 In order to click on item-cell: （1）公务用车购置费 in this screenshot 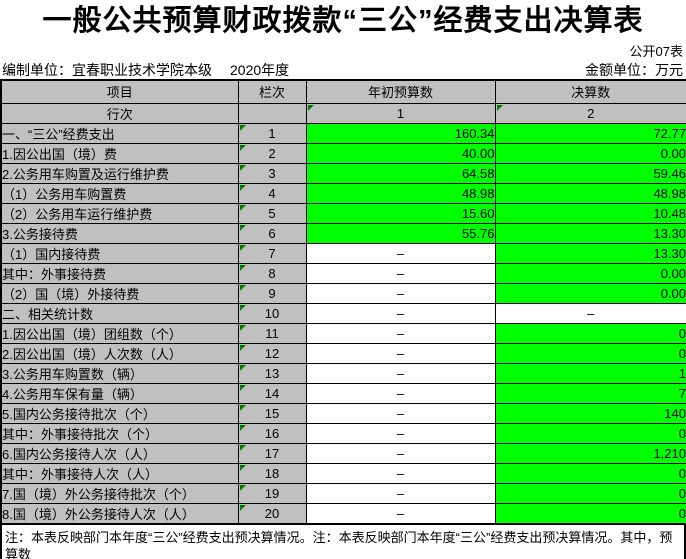, I will do `click(119, 193)`.